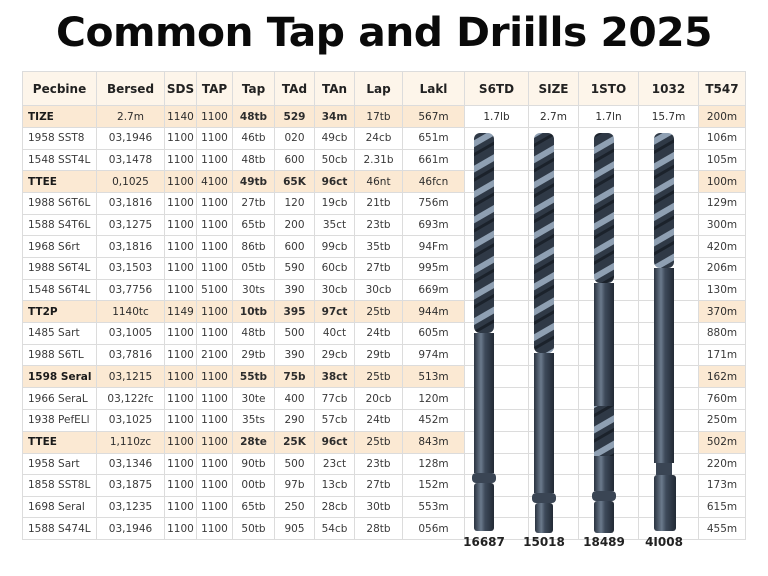 Image resolution: width=768 pixels, height=576 pixels. I want to click on table-cell: 96ct, so click(334, 182).